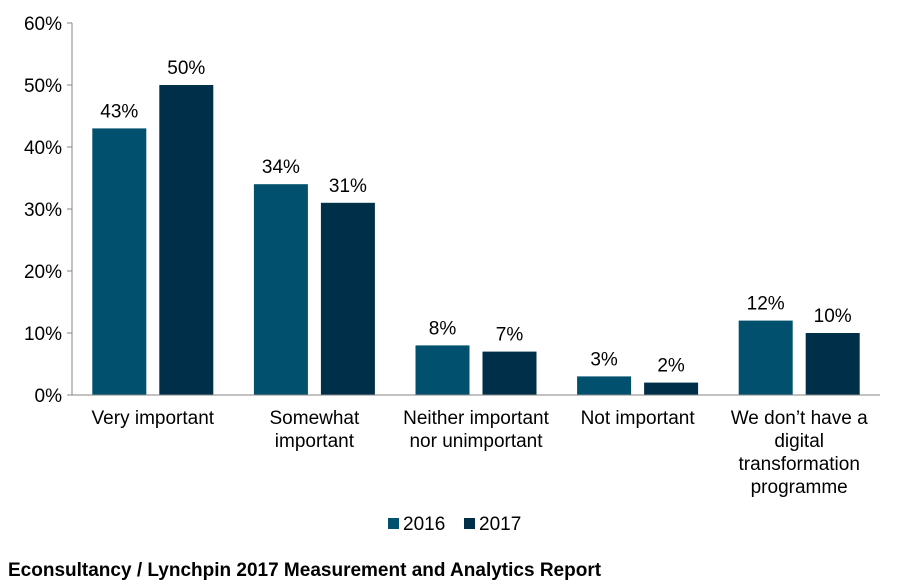 The image size is (900, 588). Describe the element at coordinates (43, 148) in the screenshot. I see `y-tick-label: 40%` at that location.